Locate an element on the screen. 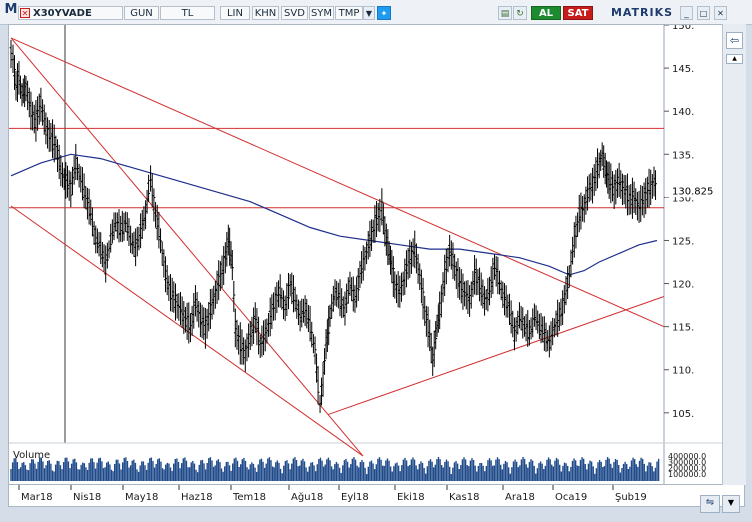  sym-button: SYM is located at coordinates (321, 13).